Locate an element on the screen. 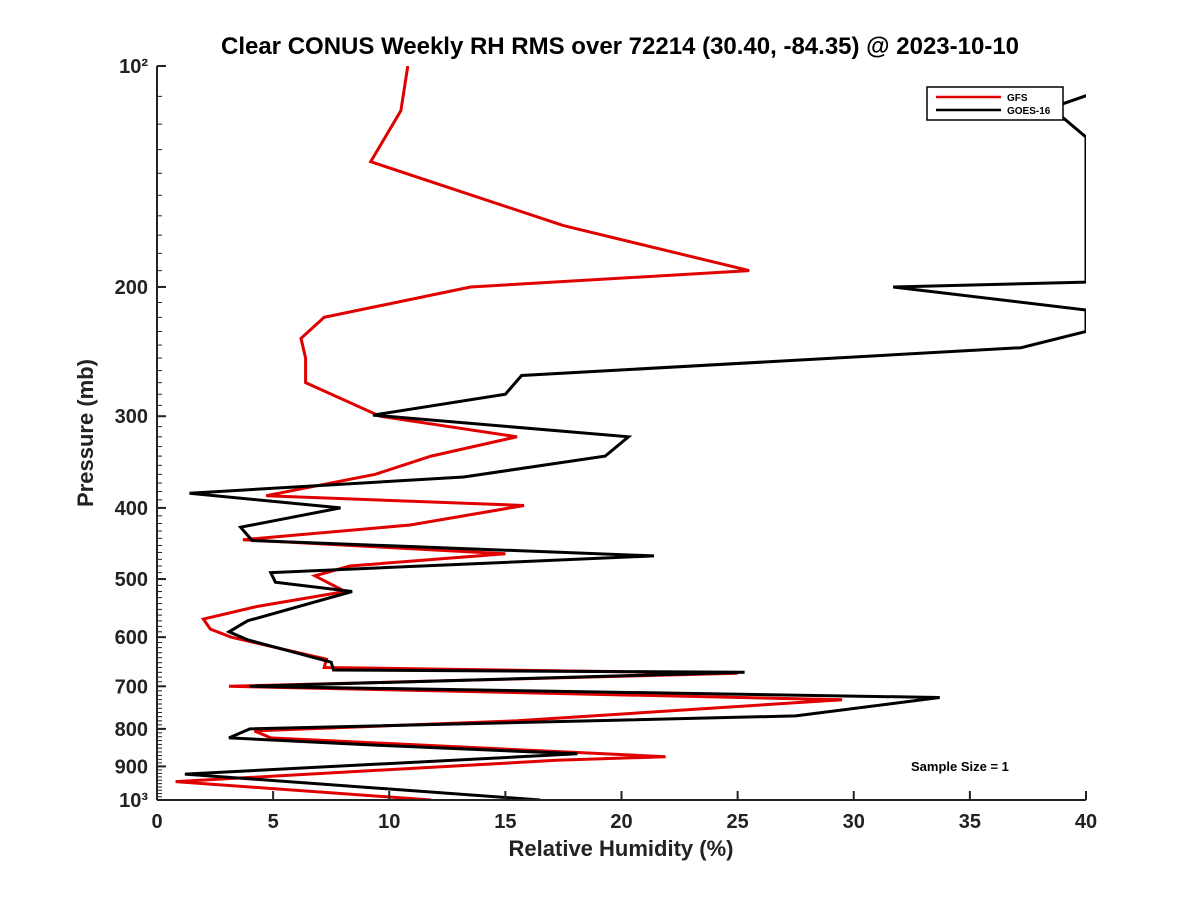 This screenshot has height=900, width=1200. y-tick-label: 10³ is located at coordinates (133, 801).